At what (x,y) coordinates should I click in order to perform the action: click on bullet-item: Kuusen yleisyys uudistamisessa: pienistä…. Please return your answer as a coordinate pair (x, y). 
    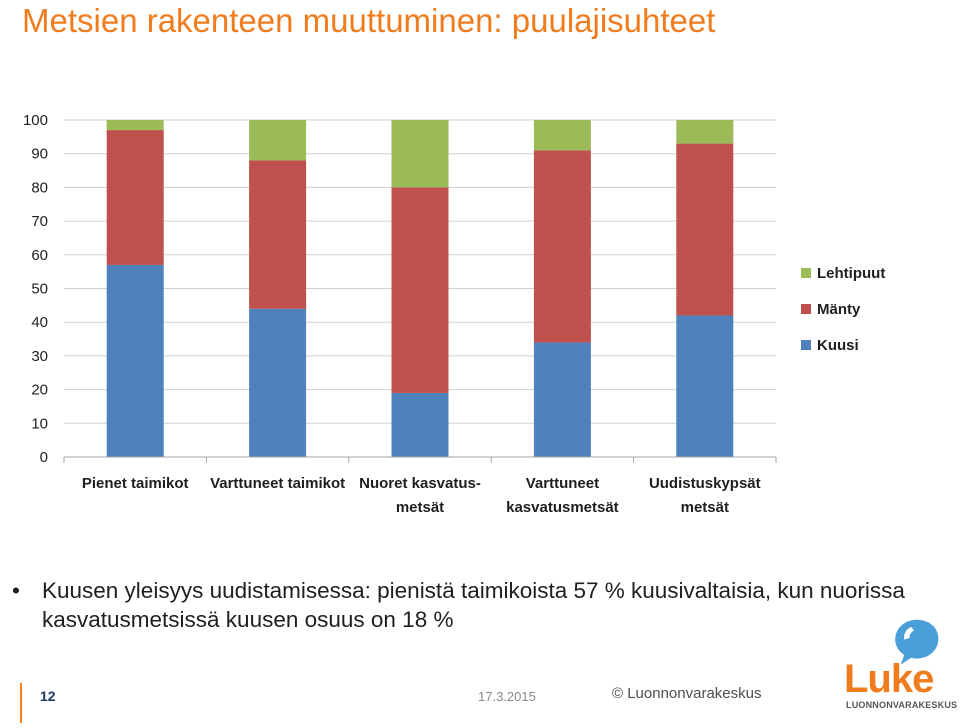
    Looking at the image, I should click on (477, 605).